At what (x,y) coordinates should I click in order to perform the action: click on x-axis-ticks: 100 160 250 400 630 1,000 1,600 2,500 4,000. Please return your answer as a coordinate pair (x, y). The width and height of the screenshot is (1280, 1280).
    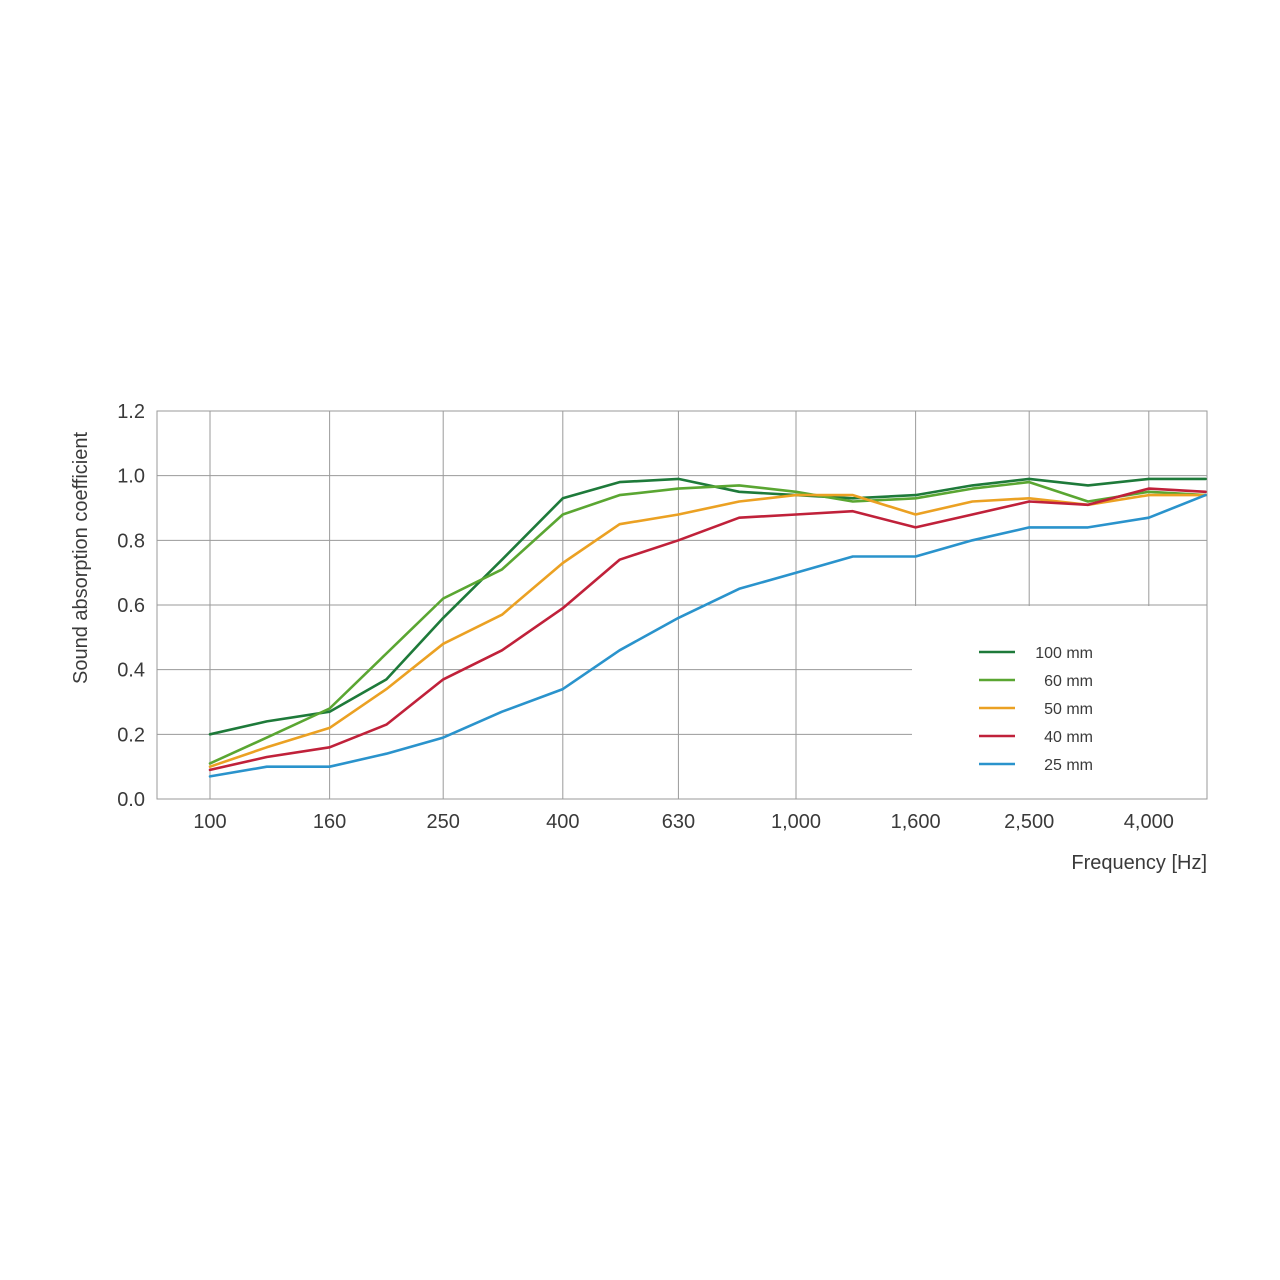
    Looking at the image, I should click on (683, 822).